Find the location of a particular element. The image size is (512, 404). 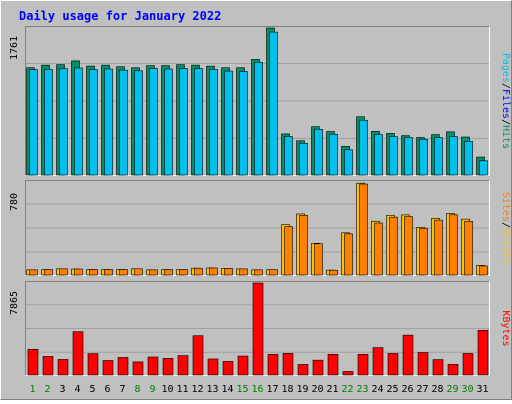

legend-item: Sites is located at coordinates (505, 207).